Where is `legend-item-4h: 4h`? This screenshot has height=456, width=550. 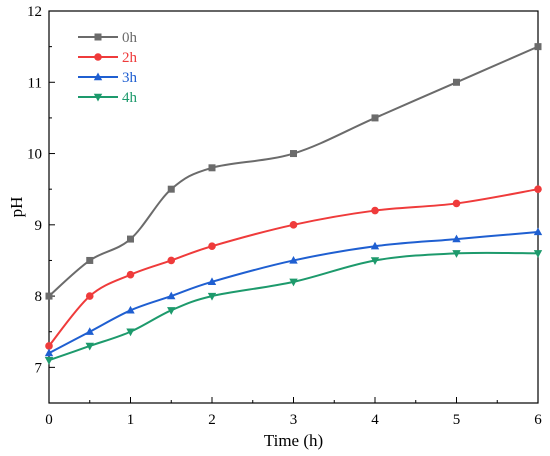
legend-item-4h: 4h is located at coordinates (108, 98).